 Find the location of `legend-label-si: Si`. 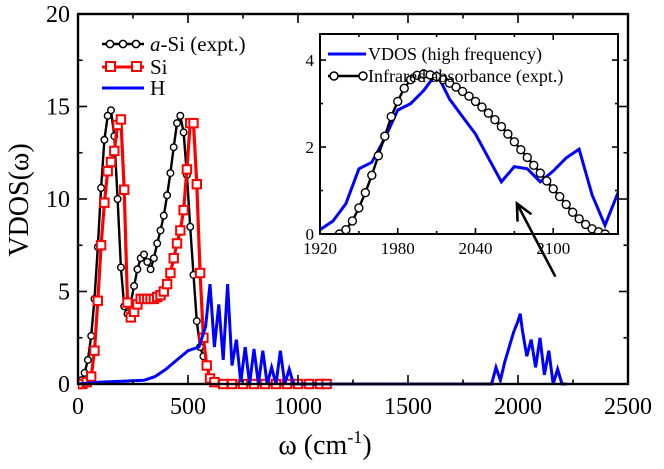

legend-label-si: Si is located at coordinates (159, 67).